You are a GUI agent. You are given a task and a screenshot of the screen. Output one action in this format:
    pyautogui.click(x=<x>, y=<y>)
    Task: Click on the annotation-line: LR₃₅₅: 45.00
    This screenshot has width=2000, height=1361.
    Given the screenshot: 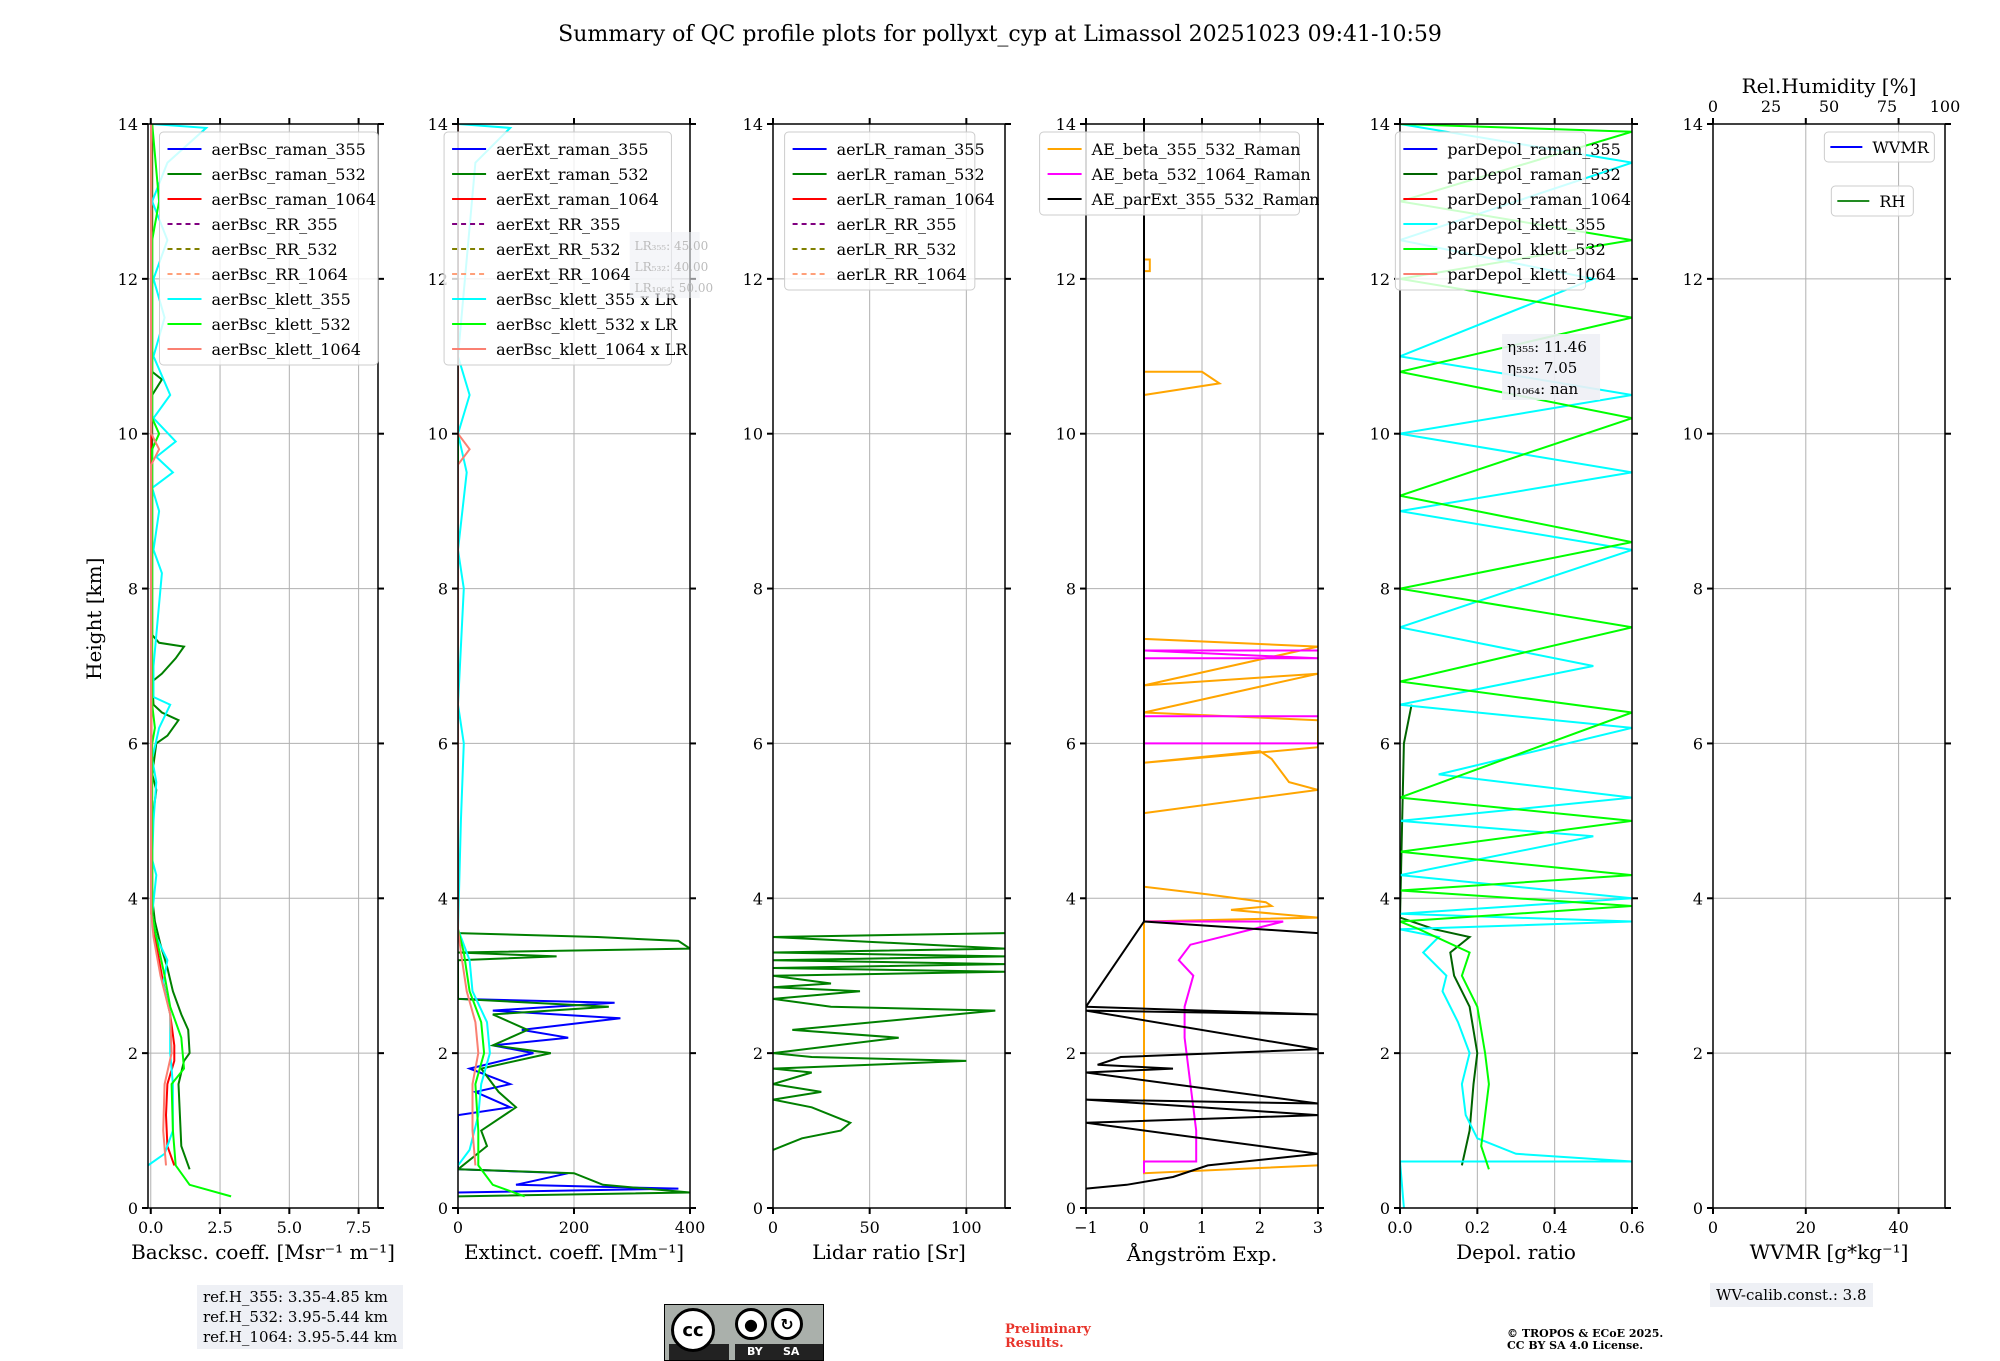 What is the action you would take?
    pyautogui.click(x=672, y=246)
    